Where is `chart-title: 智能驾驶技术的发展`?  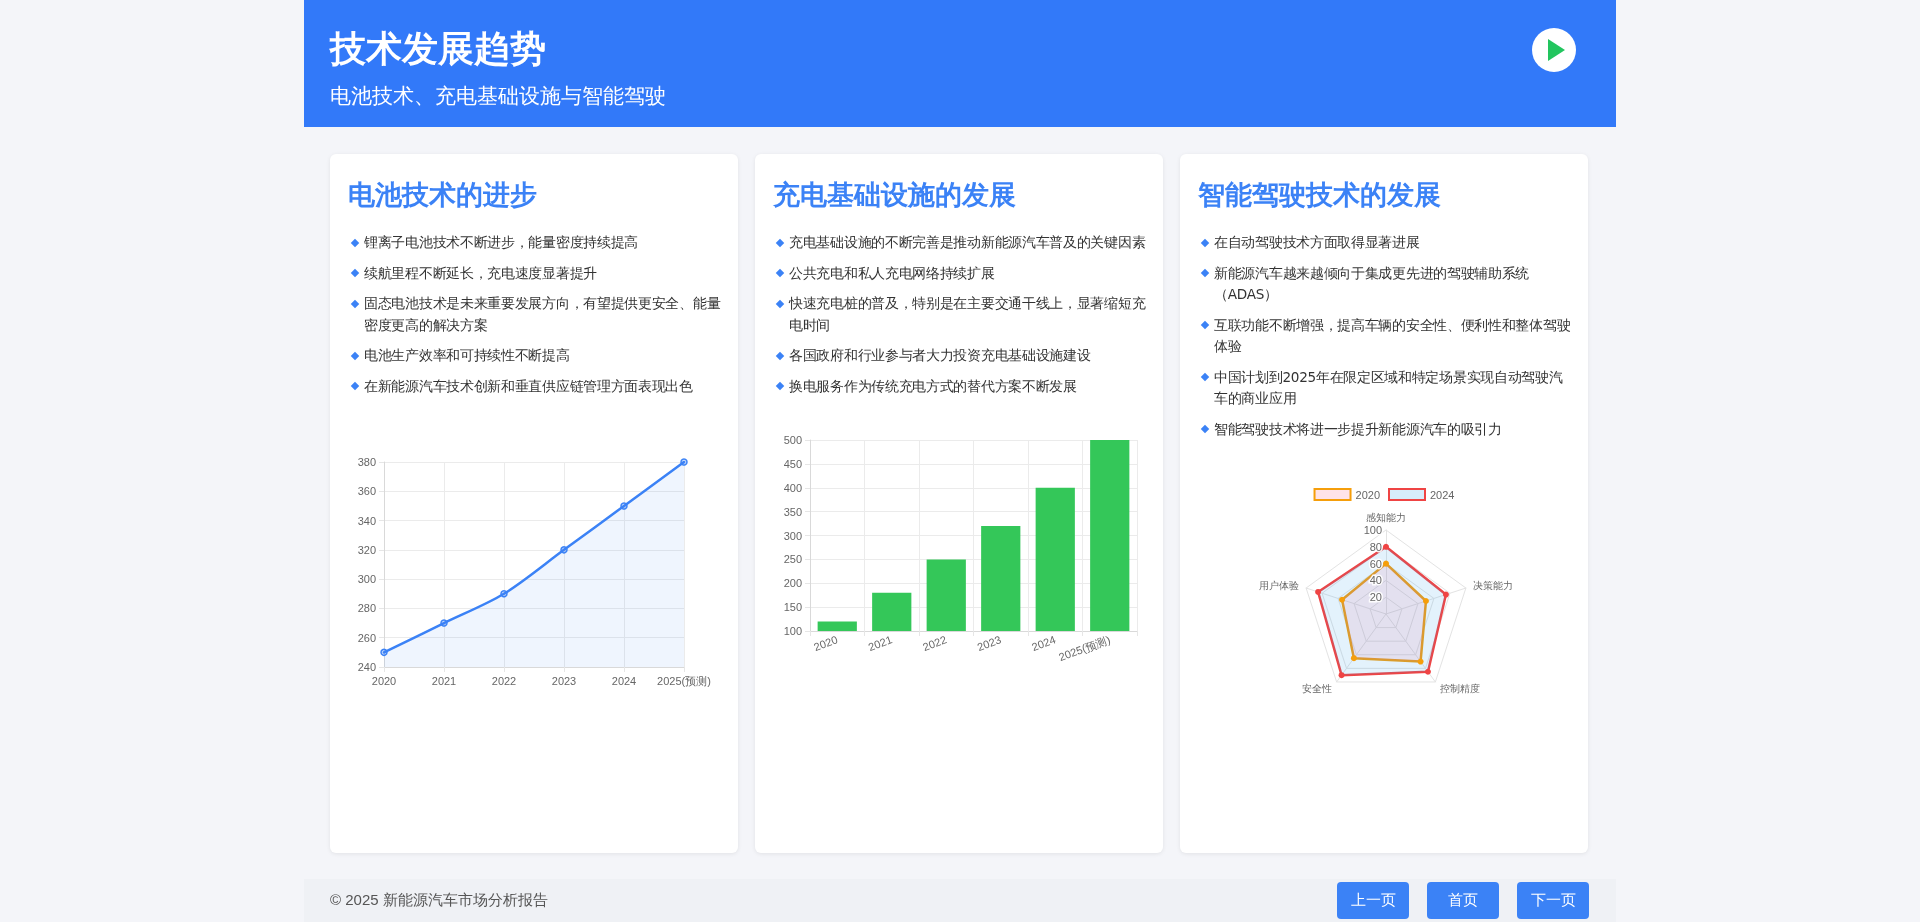
chart-title: 智能驾驶技术的发展 is located at coordinates (1319, 195).